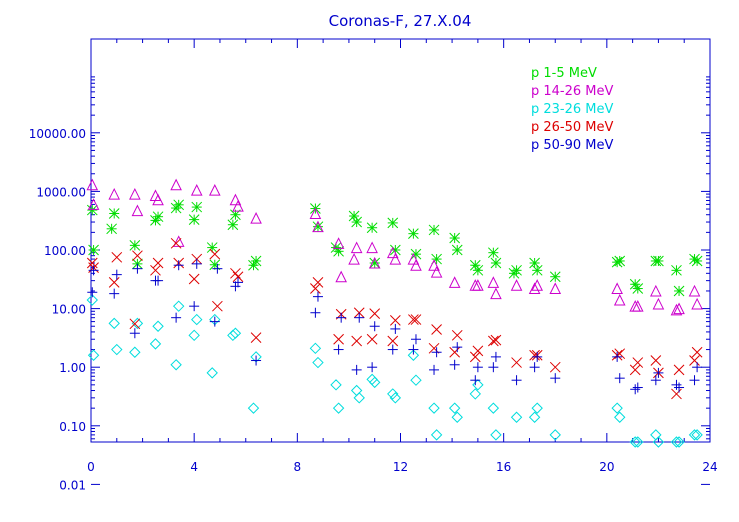 The width and height of the screenshot is (739, 522). What do you see at coordinates (606, 467) in the screenshot?
I see `x-tick-label: 20` at bounding box center [606, 467].